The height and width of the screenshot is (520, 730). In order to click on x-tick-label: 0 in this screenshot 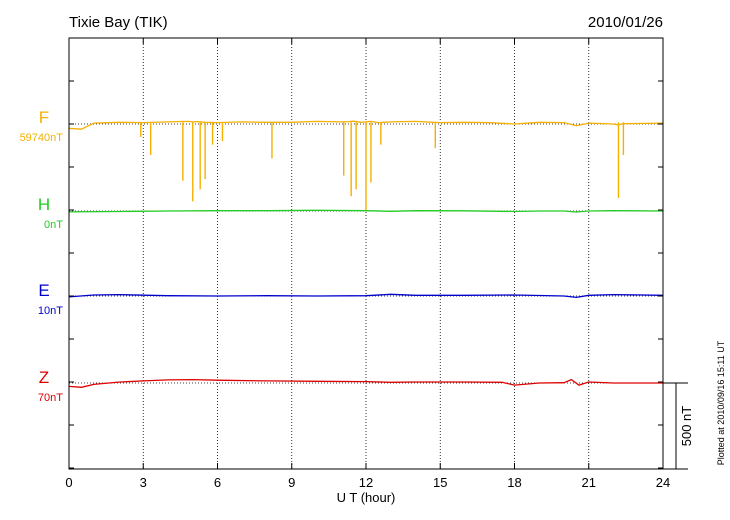, I will do `click(68, 482)`.